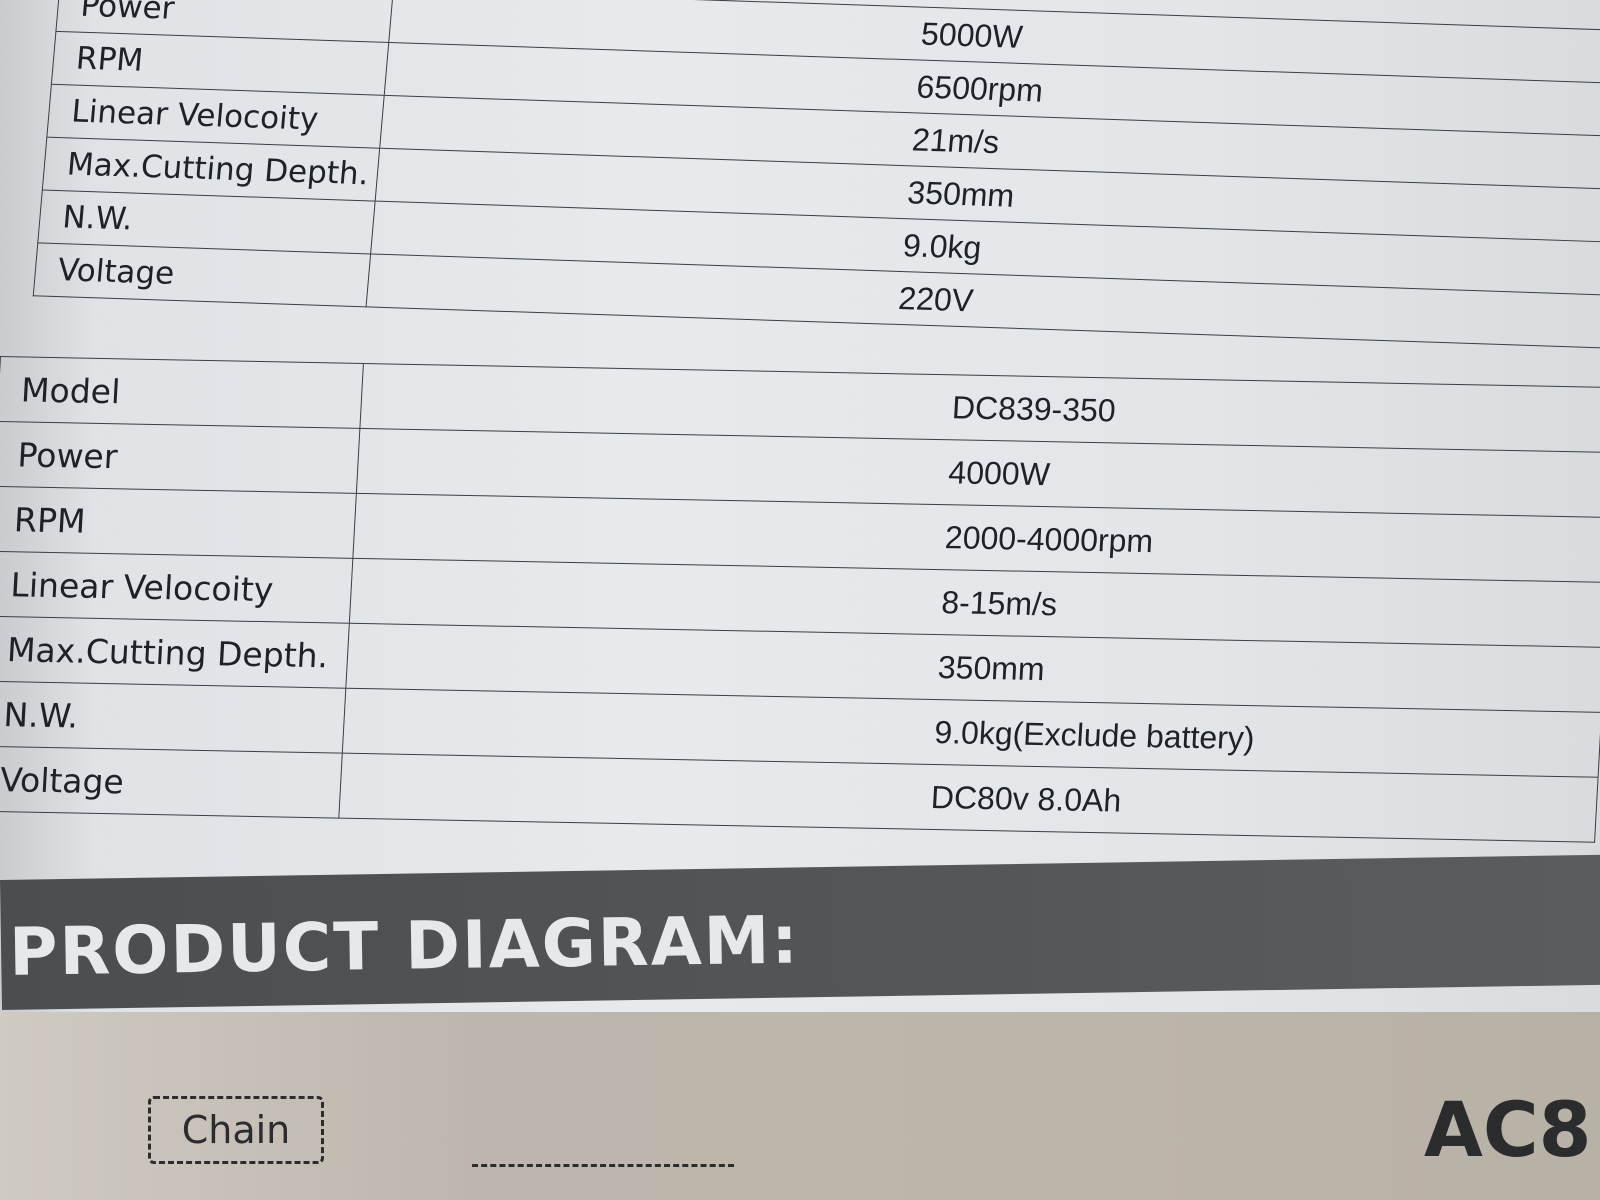  I want to click on section-banner: PRODUCT DIAGRAM:, so click(800, 932).